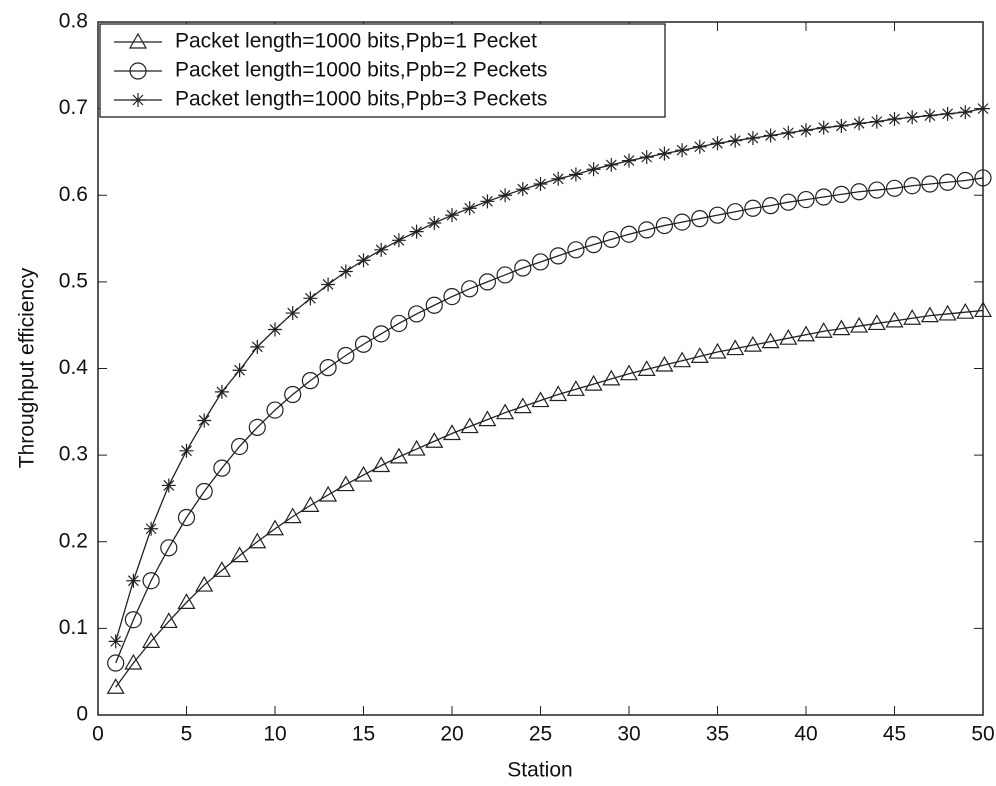 Image resolution: width=996 pixels, height=786 pixels. Describe the element at coordinates (274, 734) in the screenshot. I see `x-tick-label: 10` at that location.